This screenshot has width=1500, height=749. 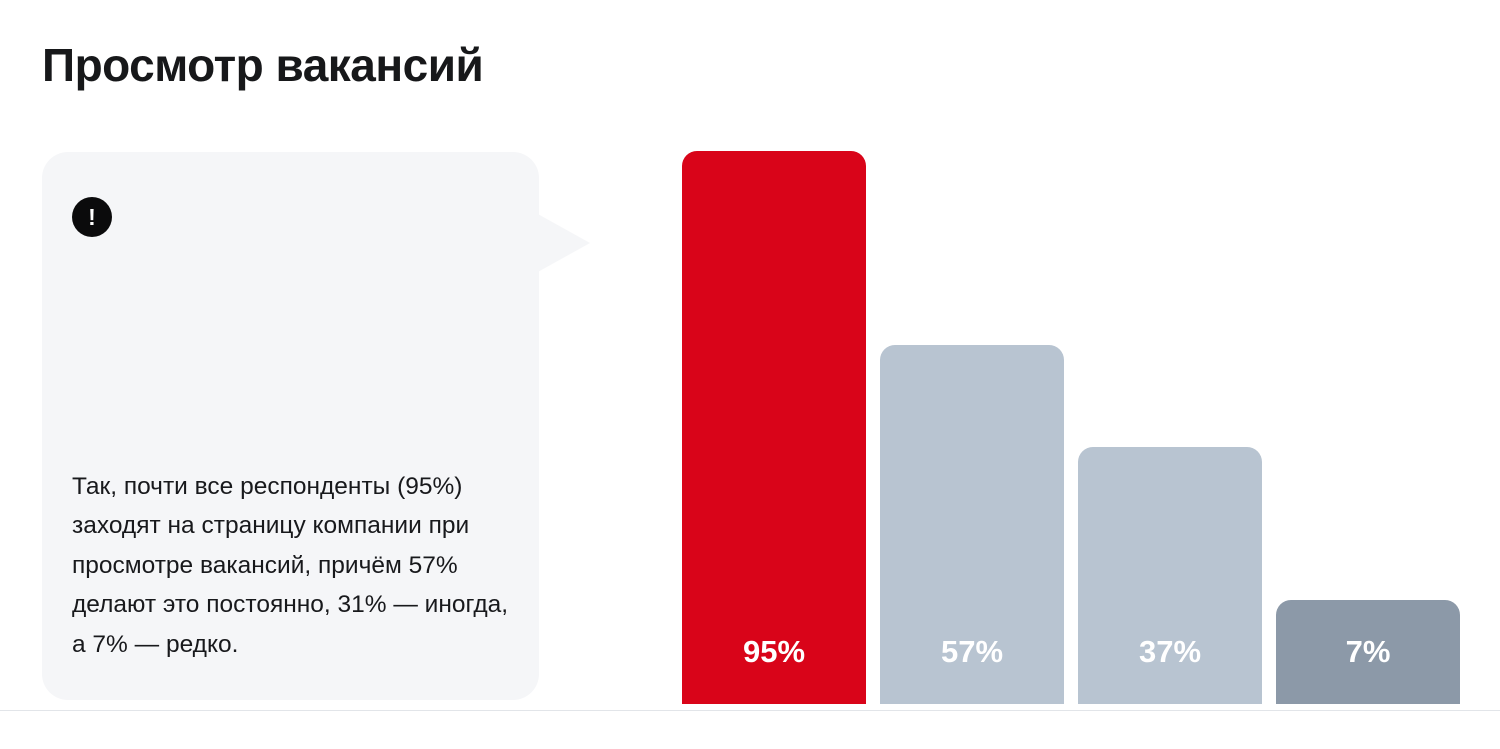 I want to click on bar: 95%, so click(x=774, y=427).